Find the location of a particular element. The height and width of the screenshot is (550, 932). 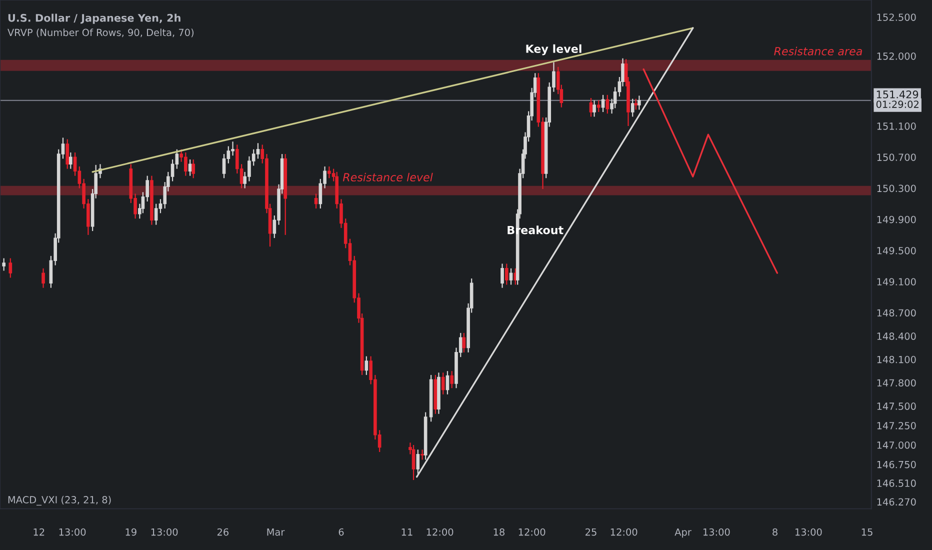

y-tick-label: 147.800 is located at coordinates (896, 383).